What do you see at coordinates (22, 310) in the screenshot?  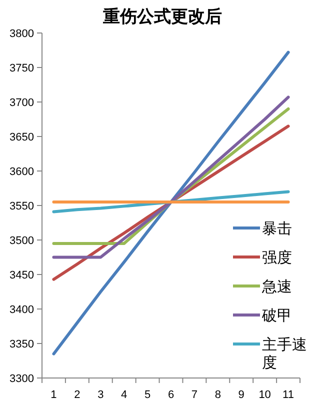 I see `y-tick-label: 3400` at bounding box center [22, 310].